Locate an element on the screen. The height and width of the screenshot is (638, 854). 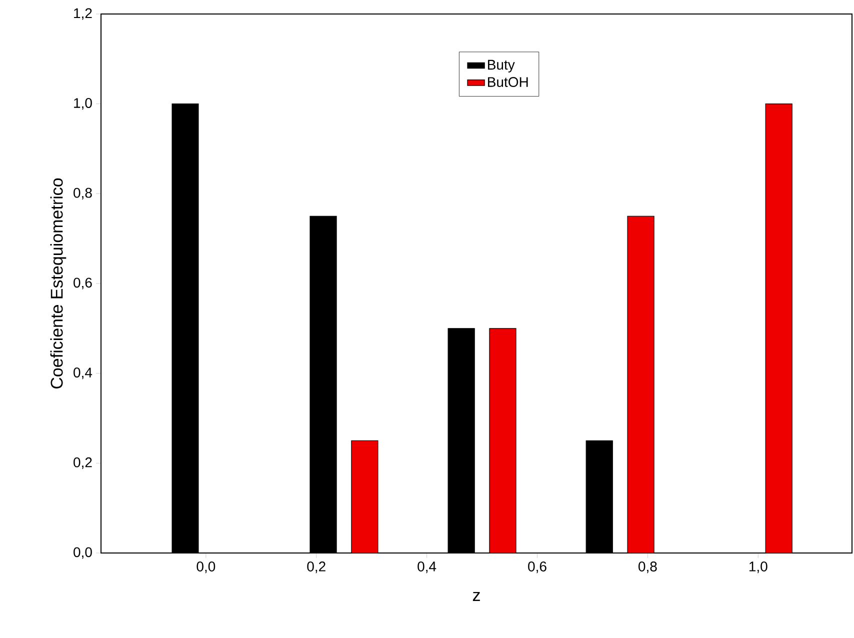
x-tick-label: 0,6 is located at coordinates (537, 568).